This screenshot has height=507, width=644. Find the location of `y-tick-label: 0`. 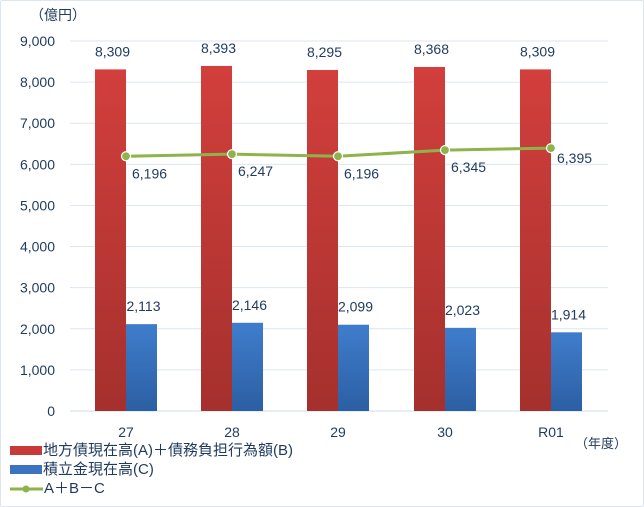

y-tick-label: 0 is located at coordinates (51, 411).